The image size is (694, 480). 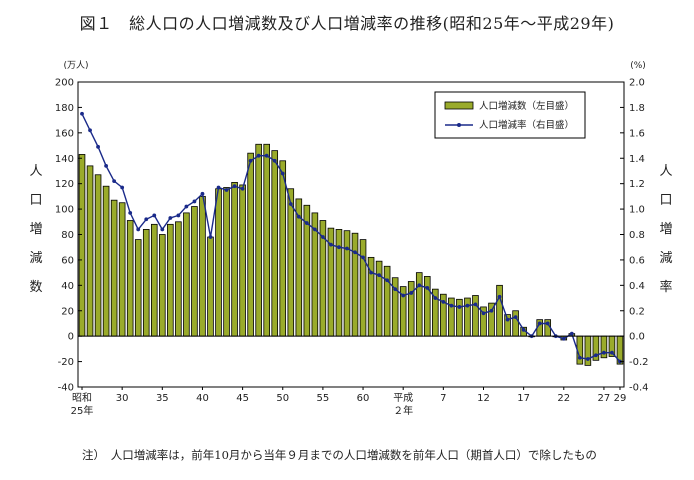 I want to click on right-tick-label: 1.4, so click(x=637, y=159).